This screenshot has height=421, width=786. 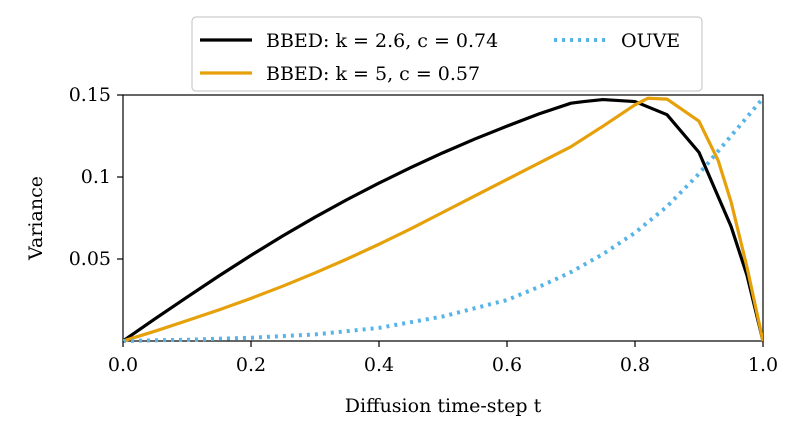 What do you see at coordinates (36, 218) in the screenshot?
I see `y-axis-title: Variance` at bounding box center [36, 218].